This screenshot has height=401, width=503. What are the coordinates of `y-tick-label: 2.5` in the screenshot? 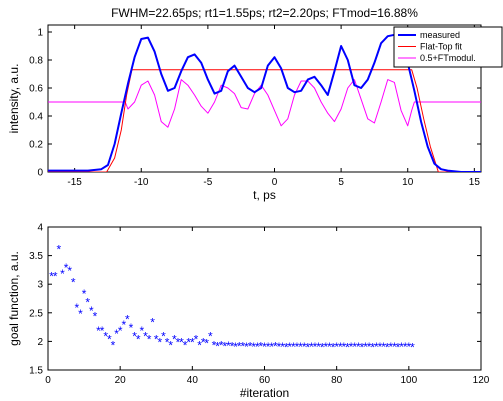 It's located at (36, 313).